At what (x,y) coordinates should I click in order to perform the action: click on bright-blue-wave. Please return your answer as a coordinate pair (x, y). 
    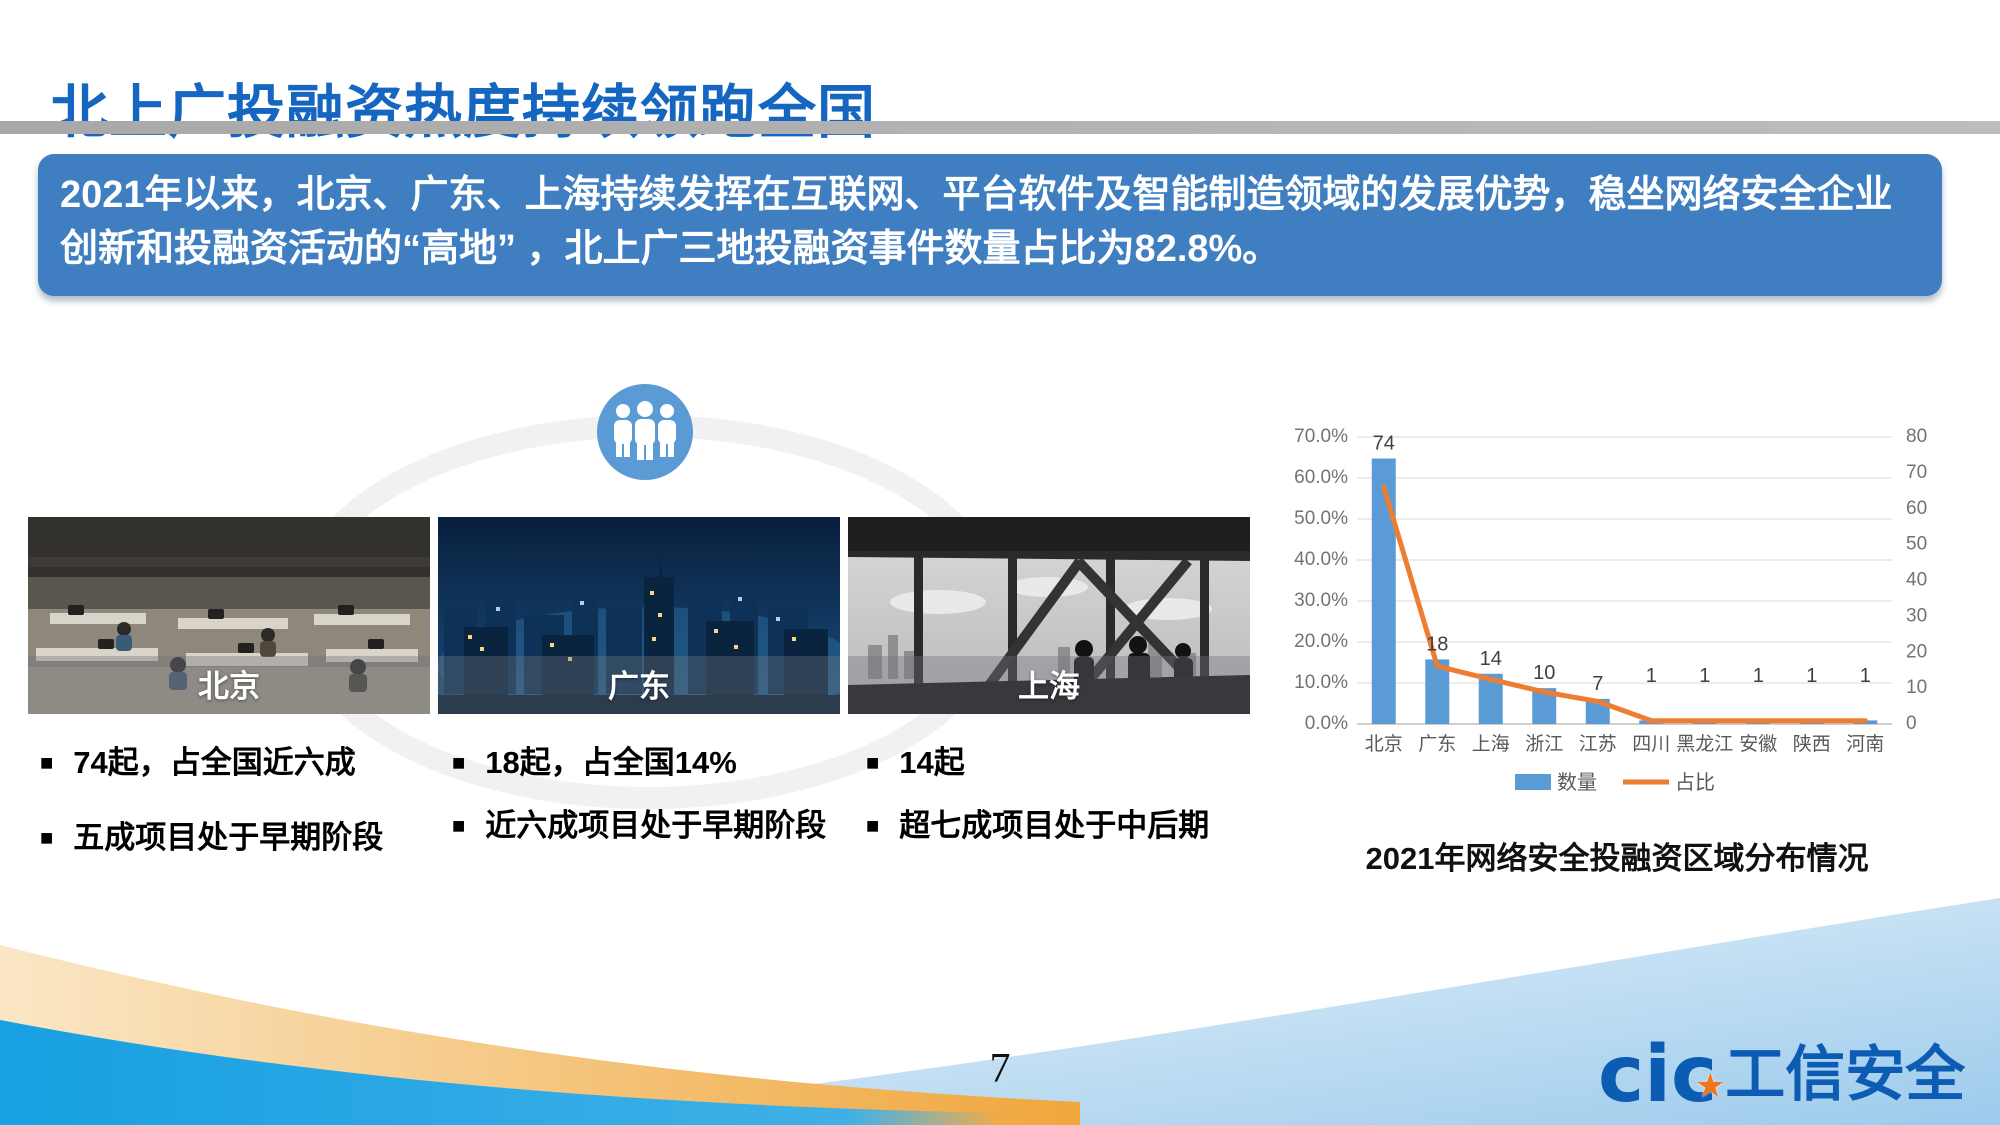
    Looking at the image, I should click on (500, 1072).